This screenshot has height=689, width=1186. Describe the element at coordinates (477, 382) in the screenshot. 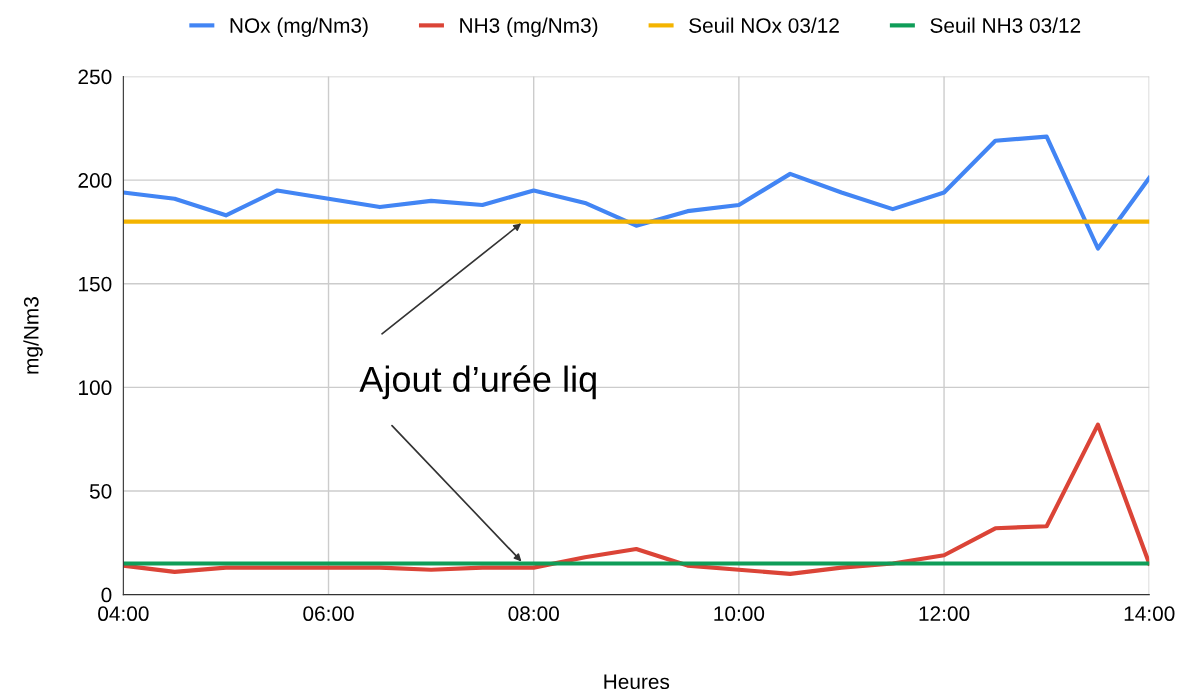

I see `annotation: Ajout d’urée liq` at that location.